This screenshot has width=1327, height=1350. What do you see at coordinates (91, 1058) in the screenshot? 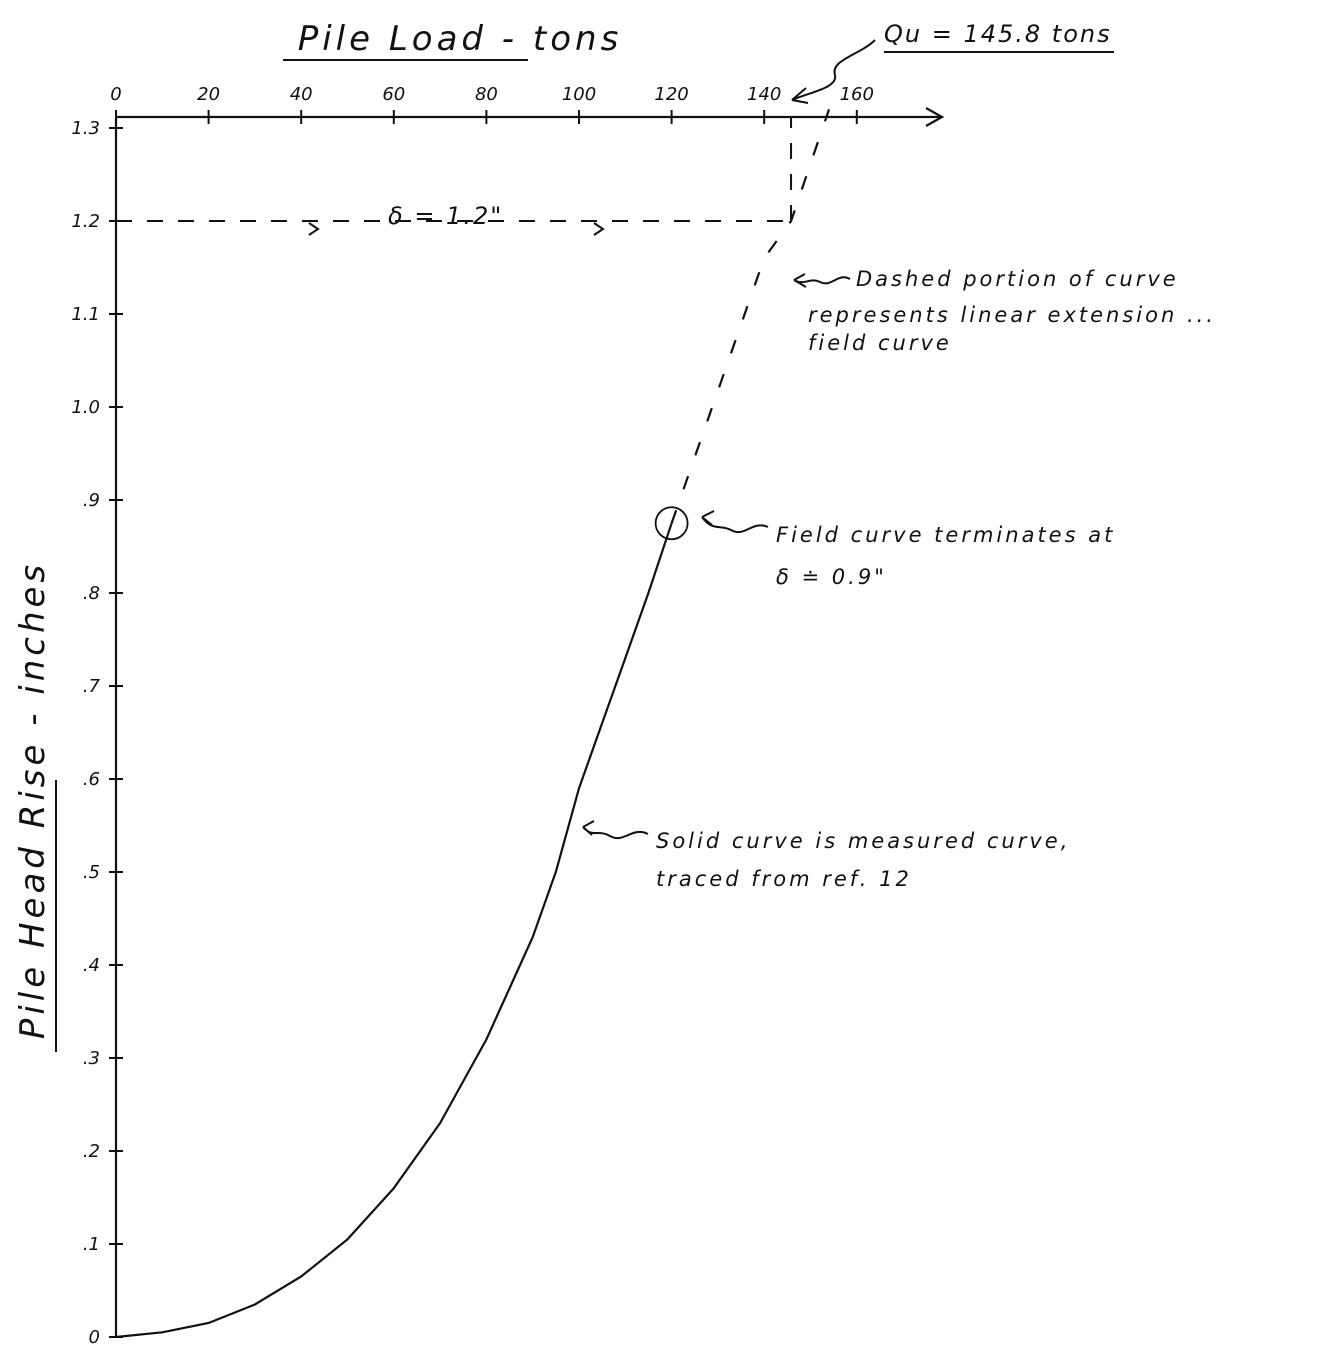
I see `y-tick-label: .3` at bounding box center [91, 1058].